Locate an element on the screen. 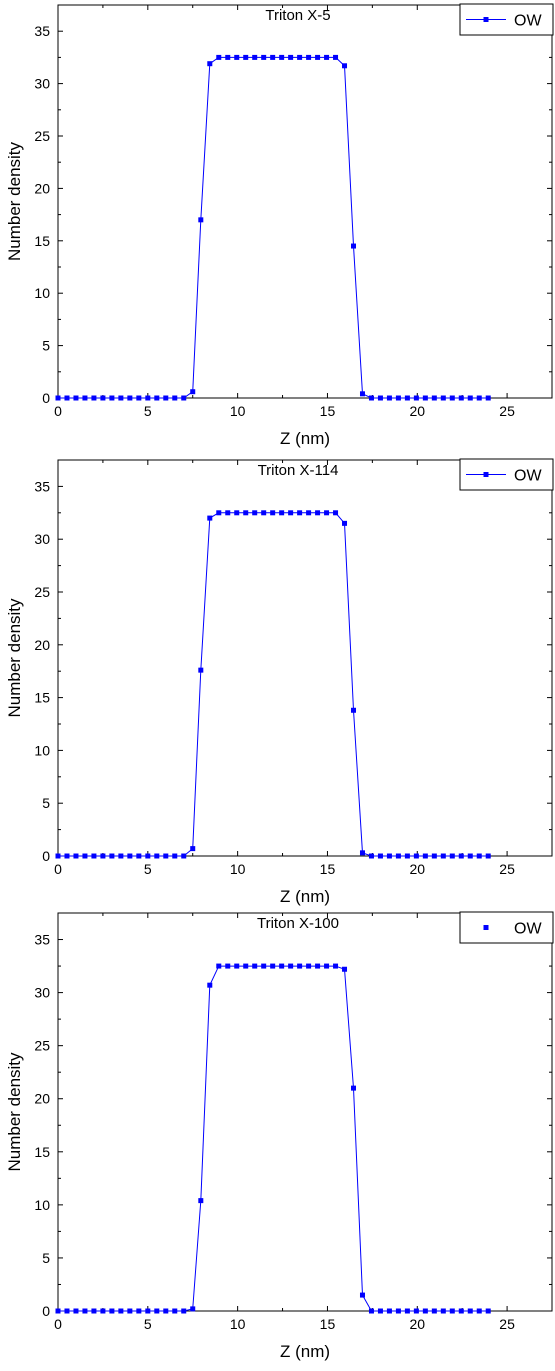  legend-box is located at coordinates (506, 927).